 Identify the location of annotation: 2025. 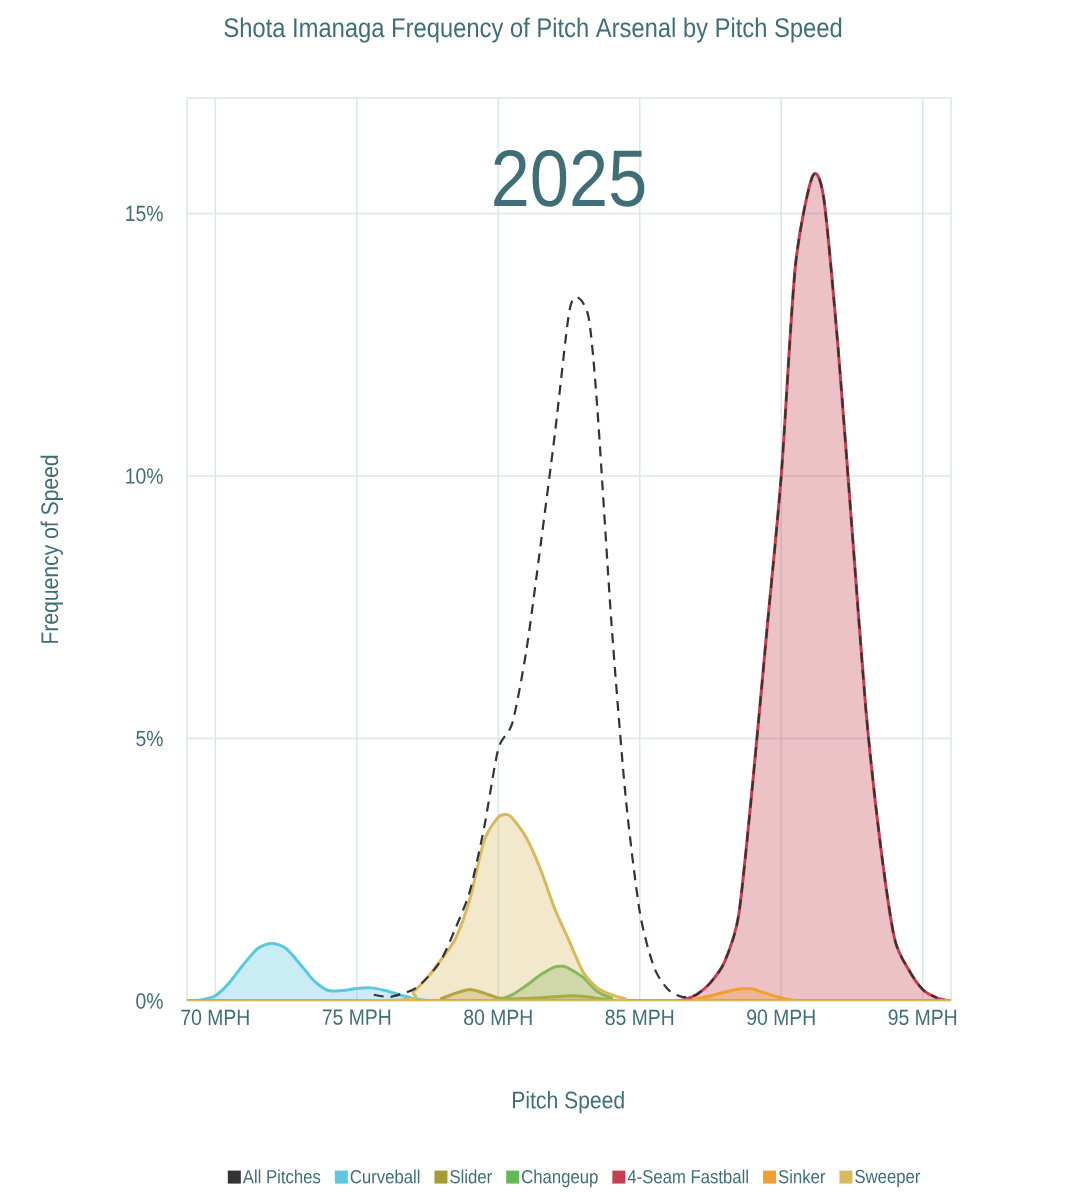
(569, 178).